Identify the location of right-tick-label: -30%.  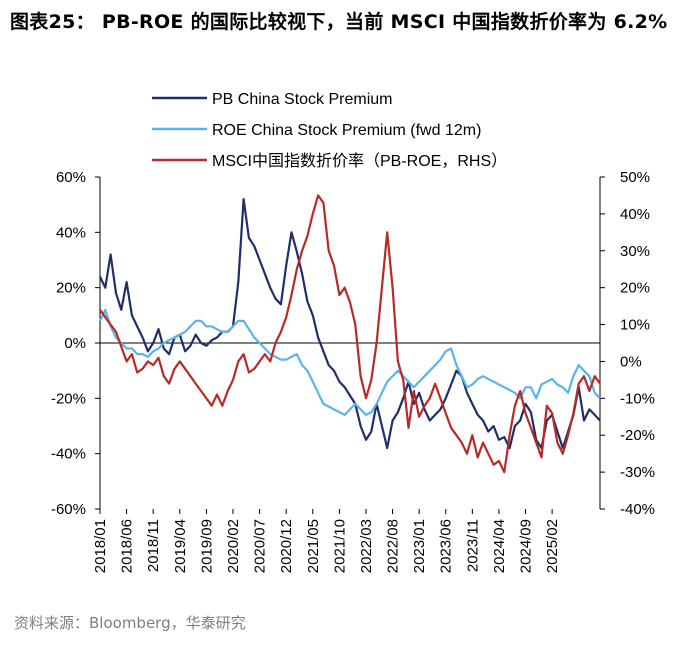
(637, 472).